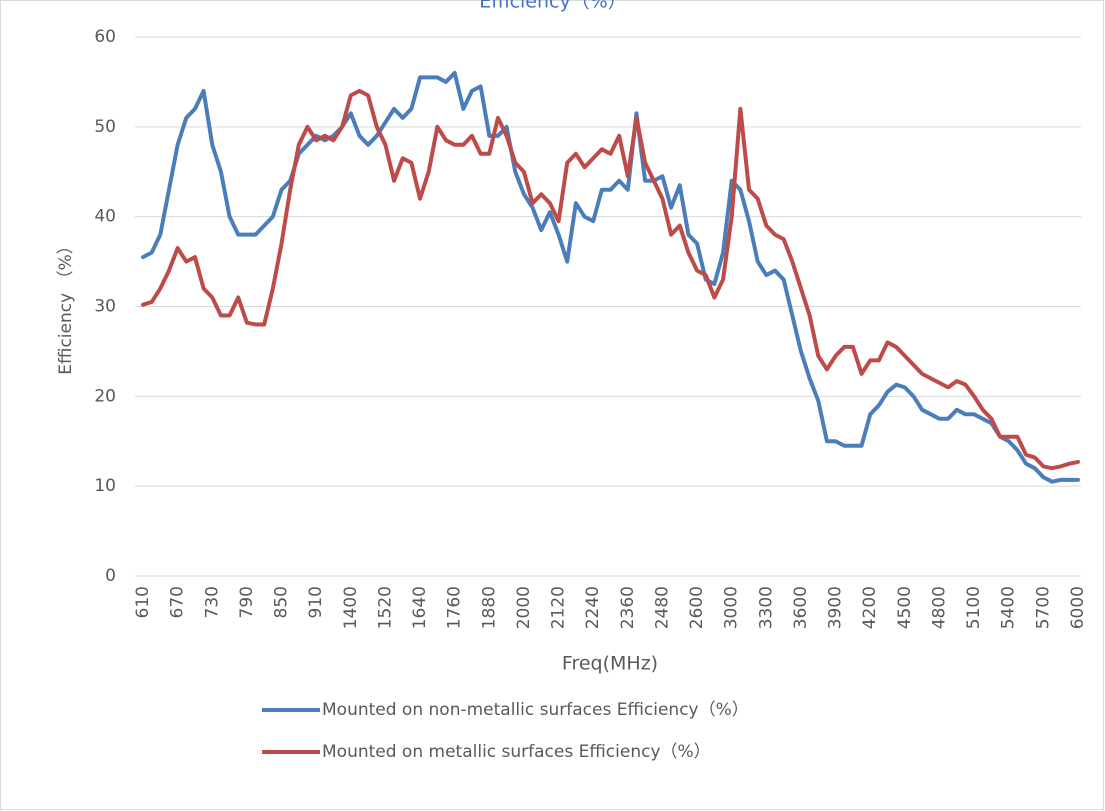 This screenshot has height=811, width=1105. What do you see at coordinates (178, 602) in the screenshot?
I see `x-tick-label: 670` at bounding box center [178, 602].